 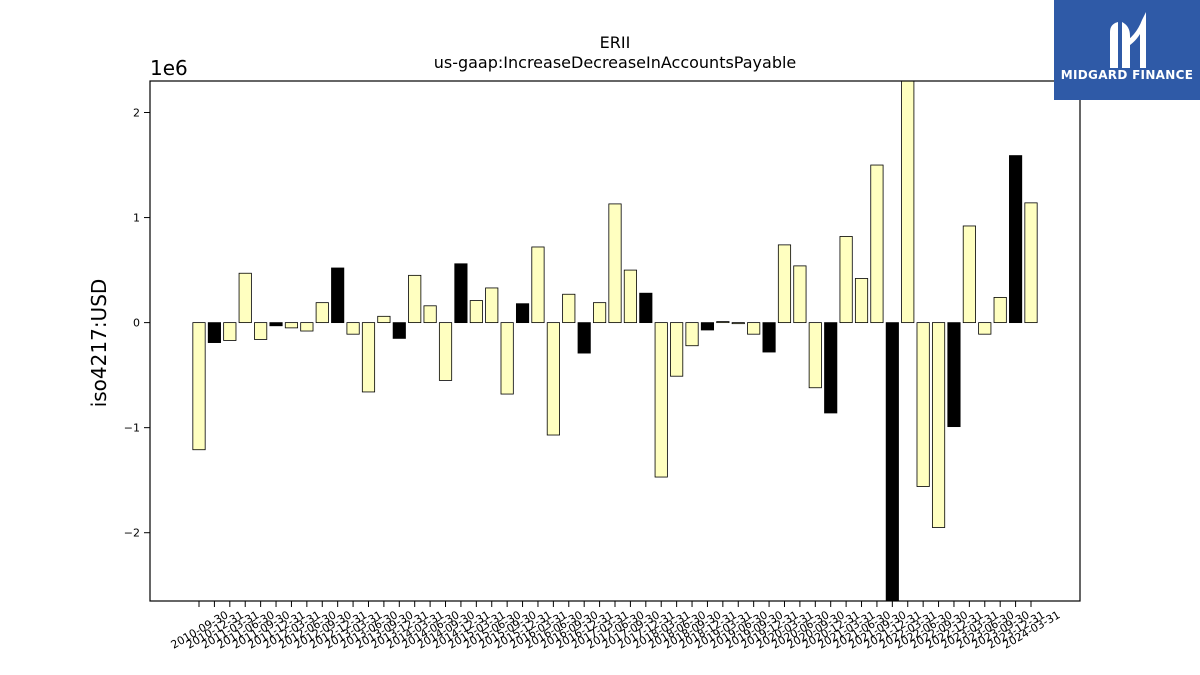 I want to click on y-tick-label: 0, so click(x=136, y=323).